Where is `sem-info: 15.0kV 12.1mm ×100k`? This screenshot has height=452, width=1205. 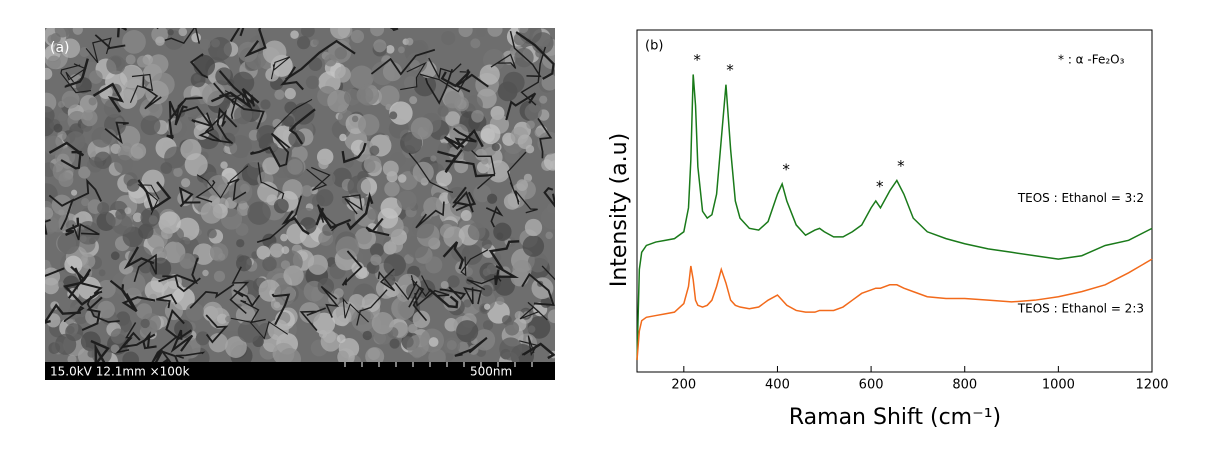
sem-info: 15.0kV 12.1mm ×100k is located at coordinates (120, 372).